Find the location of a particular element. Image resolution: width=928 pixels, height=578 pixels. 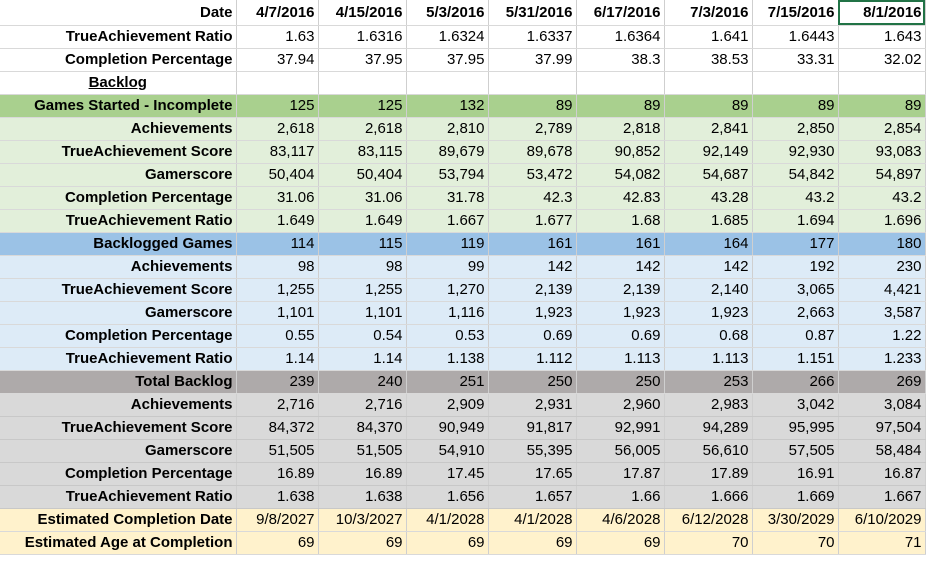

value-cell: 164 is located at coordinates (708, 244).